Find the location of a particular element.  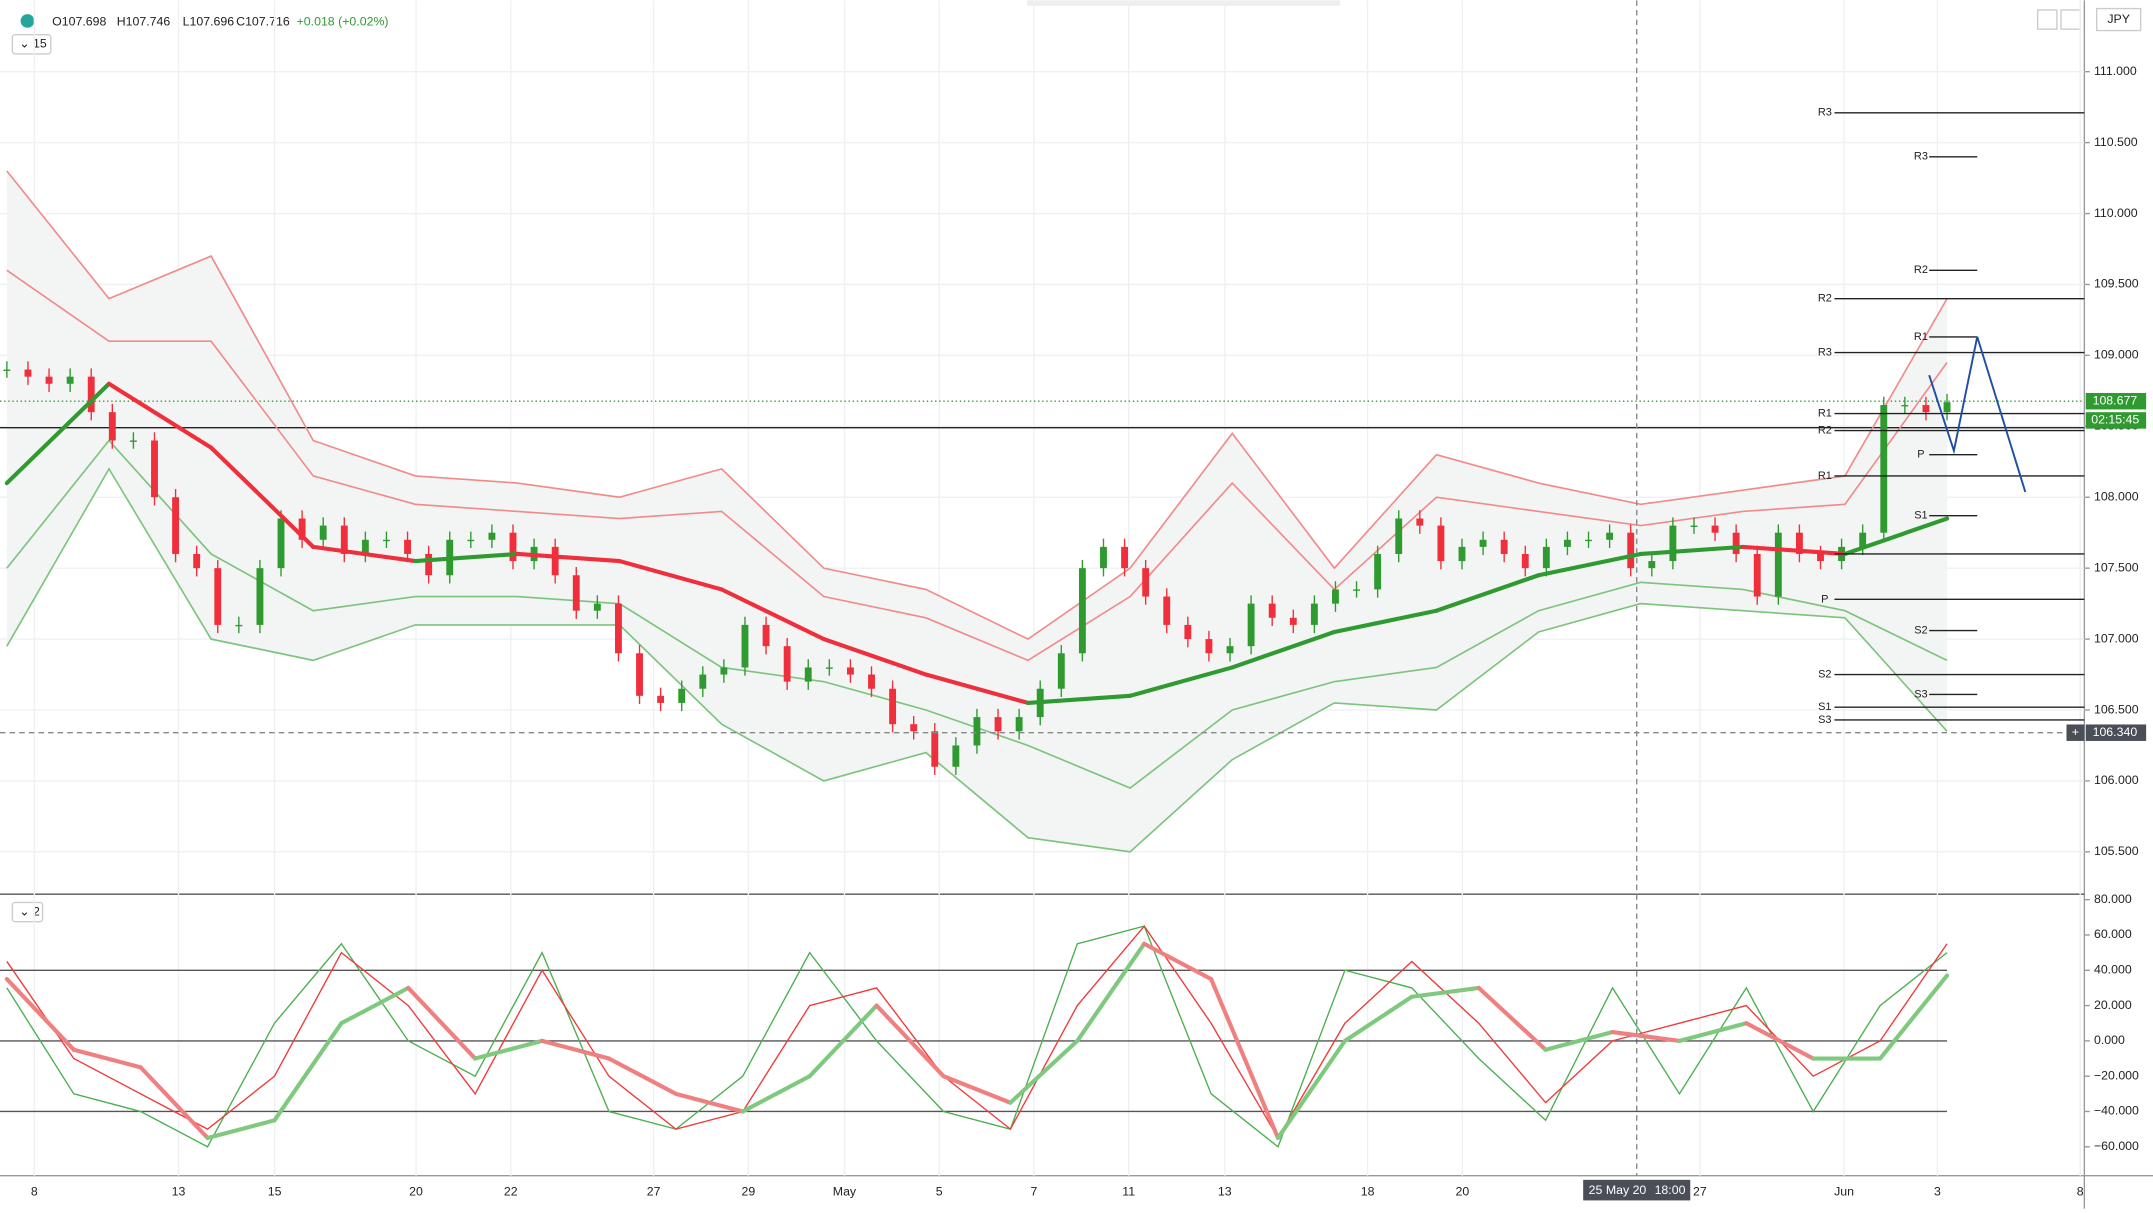

crosshair-time: 18:00 is located at coordinates (1670, 1190).